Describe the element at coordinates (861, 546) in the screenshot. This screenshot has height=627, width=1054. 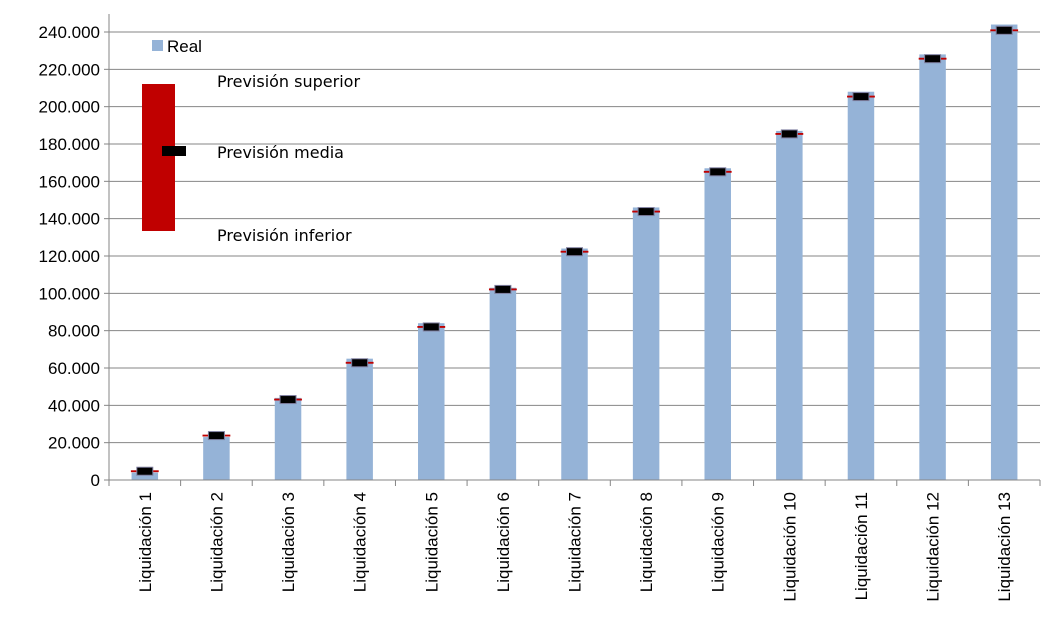
I see `x-tick-label: Liquidación 11` at that location.